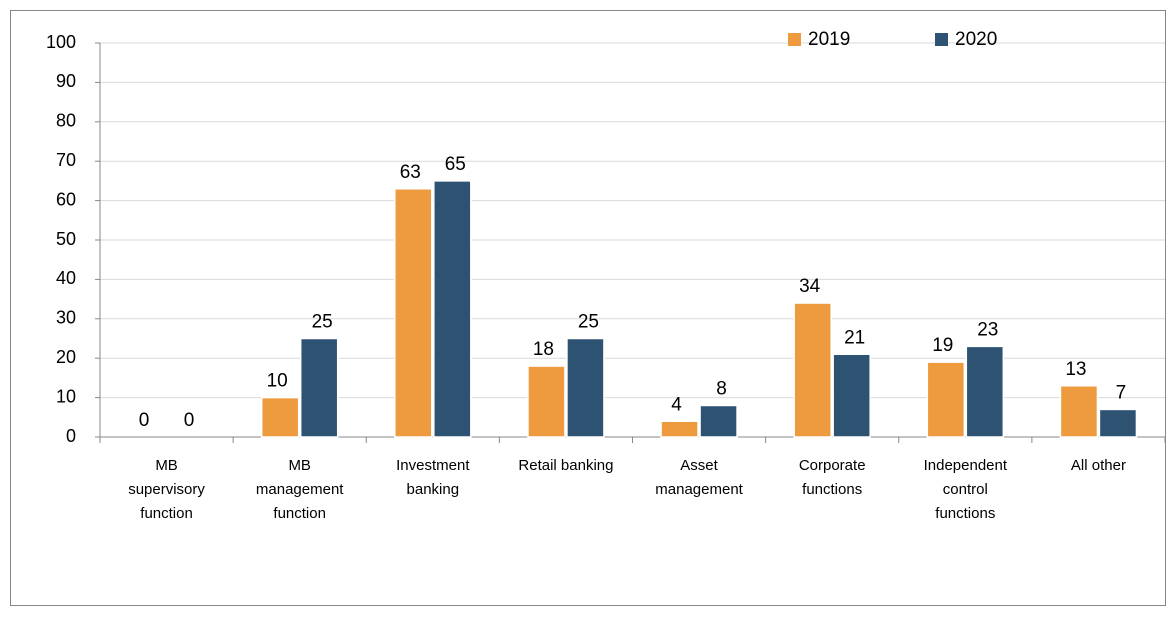 This screenshot has width=1176, height=621. I want to click on x-tick-label: Retail banking, so click(565, 465).